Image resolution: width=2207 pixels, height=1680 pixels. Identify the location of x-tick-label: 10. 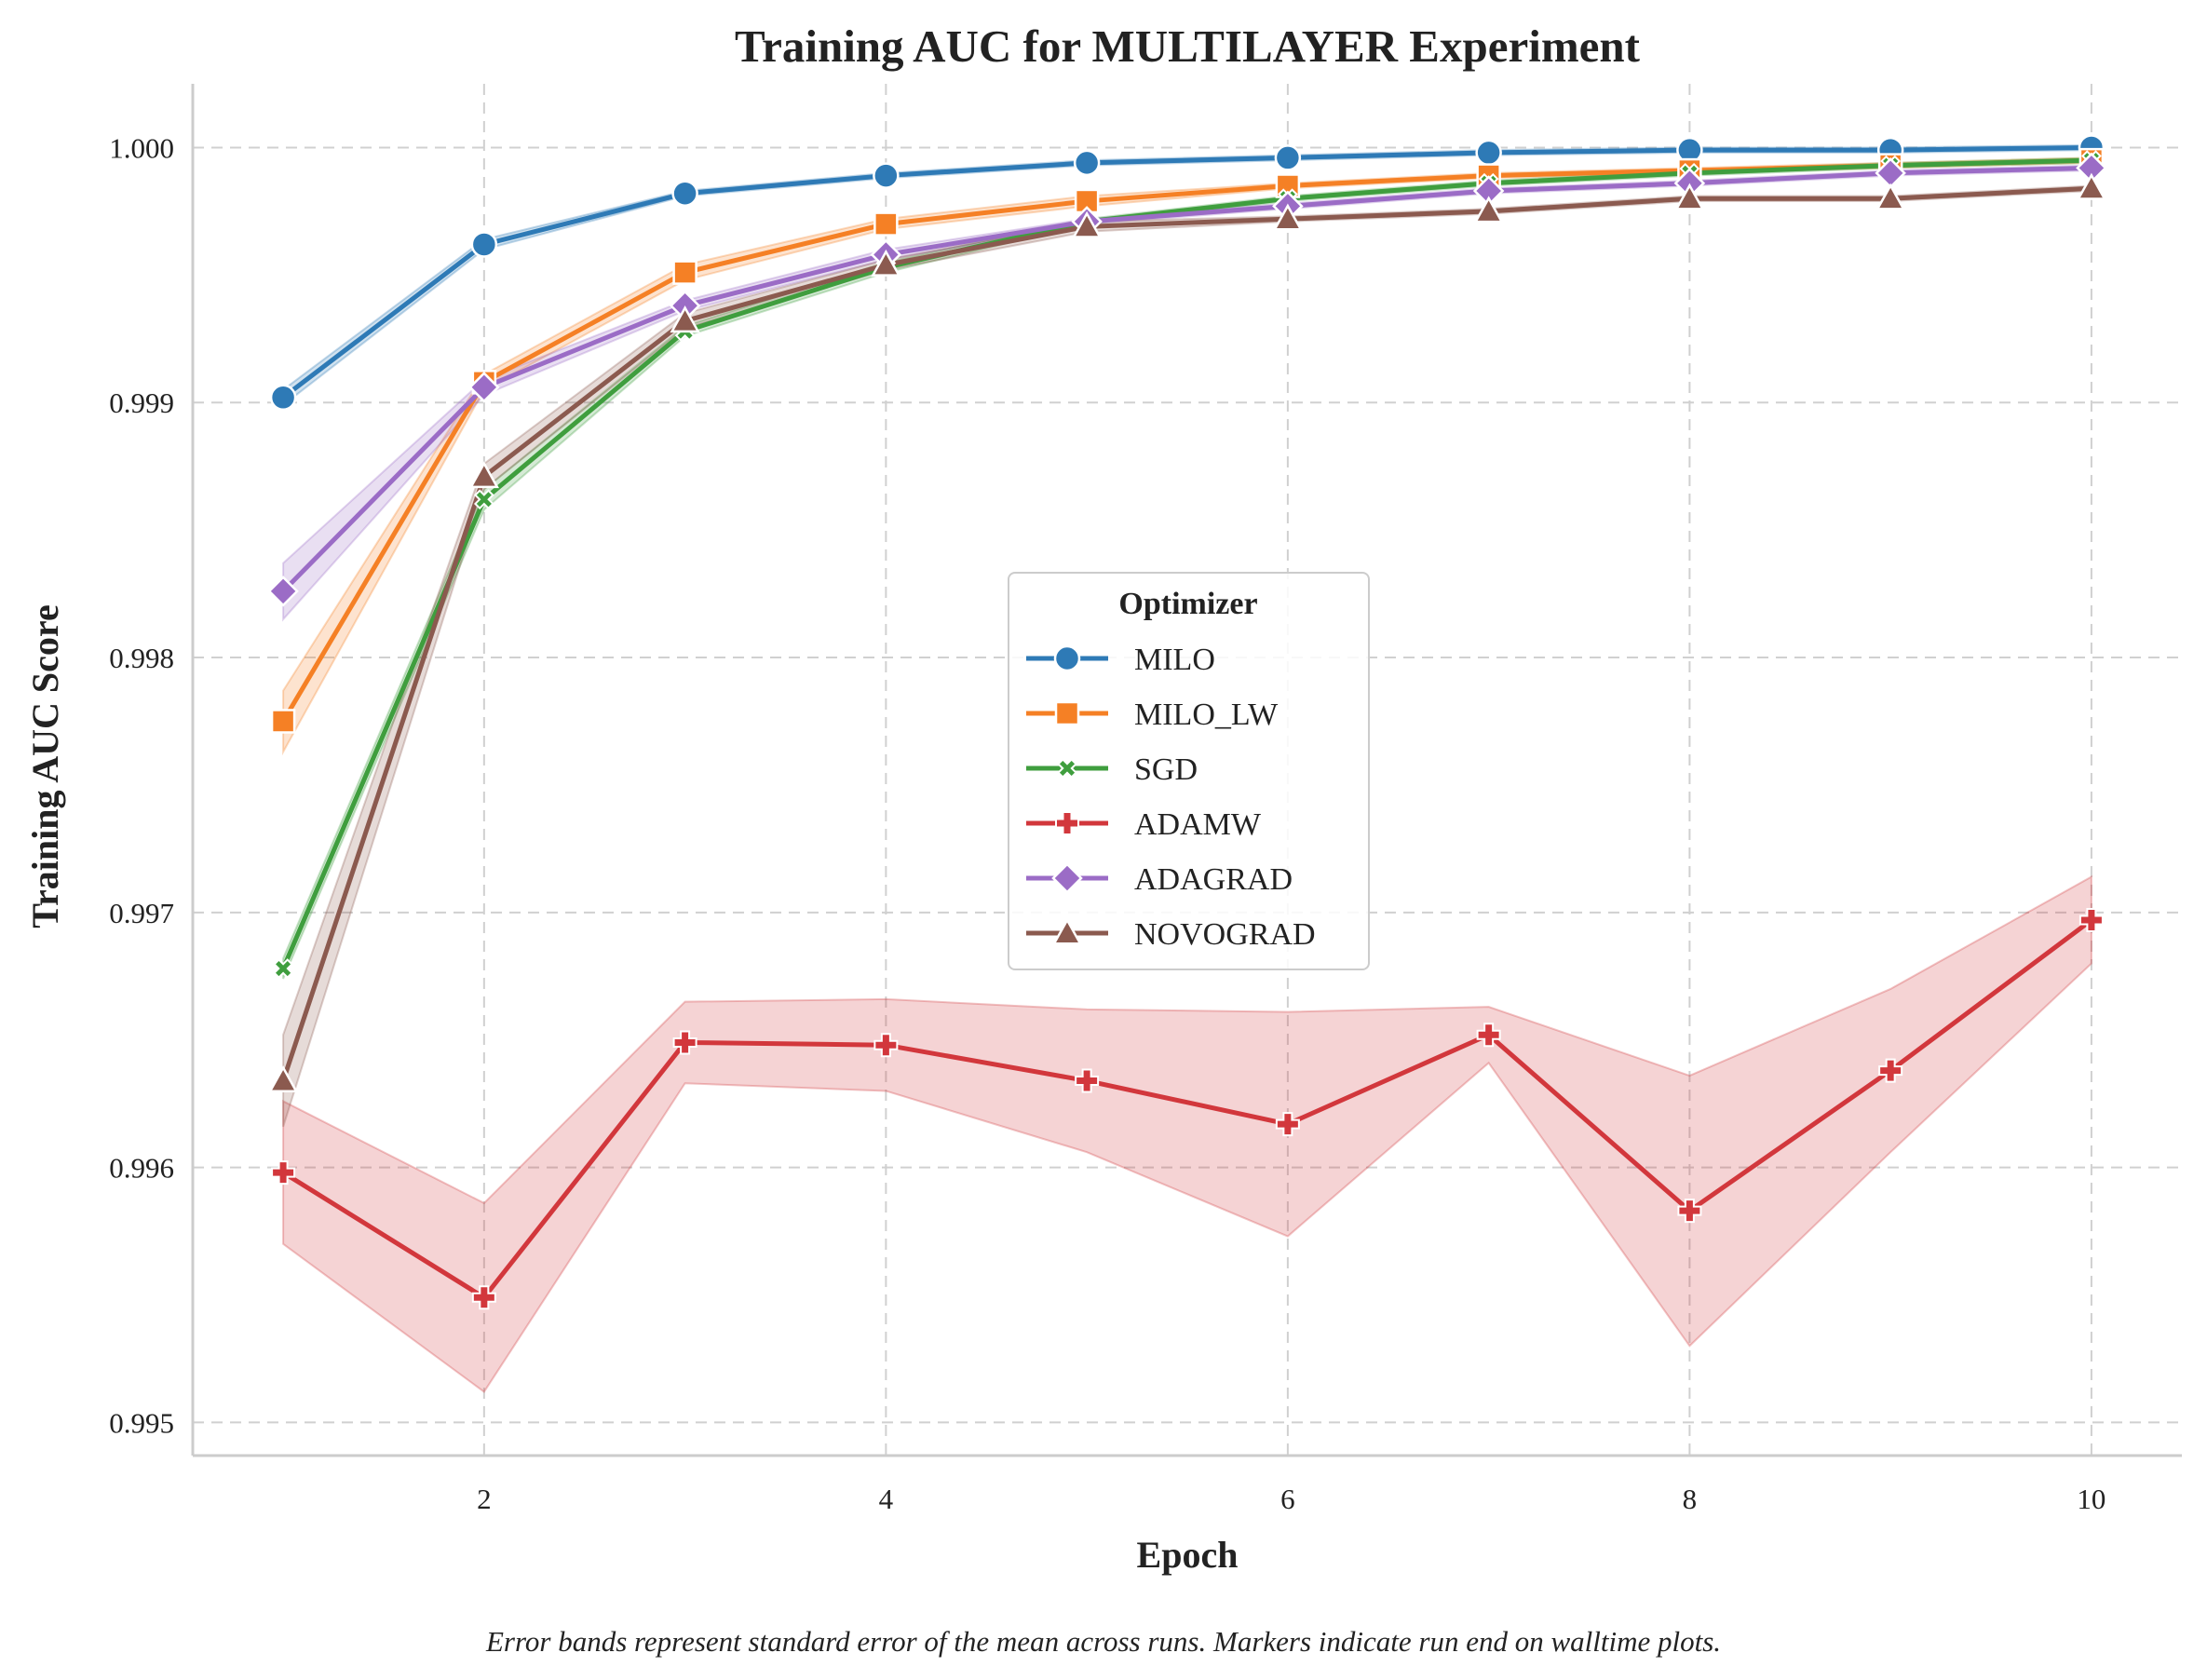
(2091, 1499).